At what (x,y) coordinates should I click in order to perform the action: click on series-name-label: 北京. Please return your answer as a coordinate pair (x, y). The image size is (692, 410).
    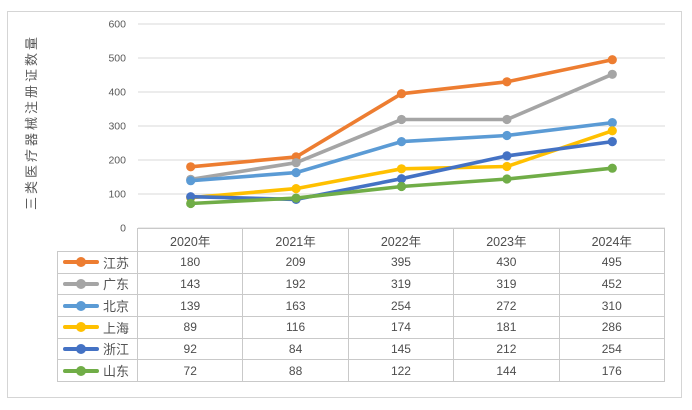
    Looking at the image, I should click on (116, 307).